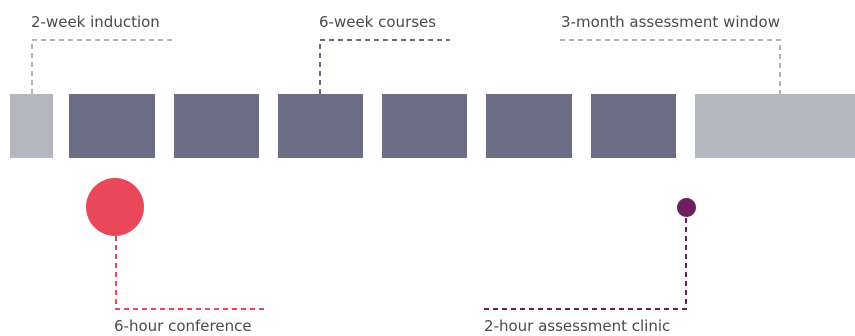  I want to click on clinic-leader, so click(585, 264).